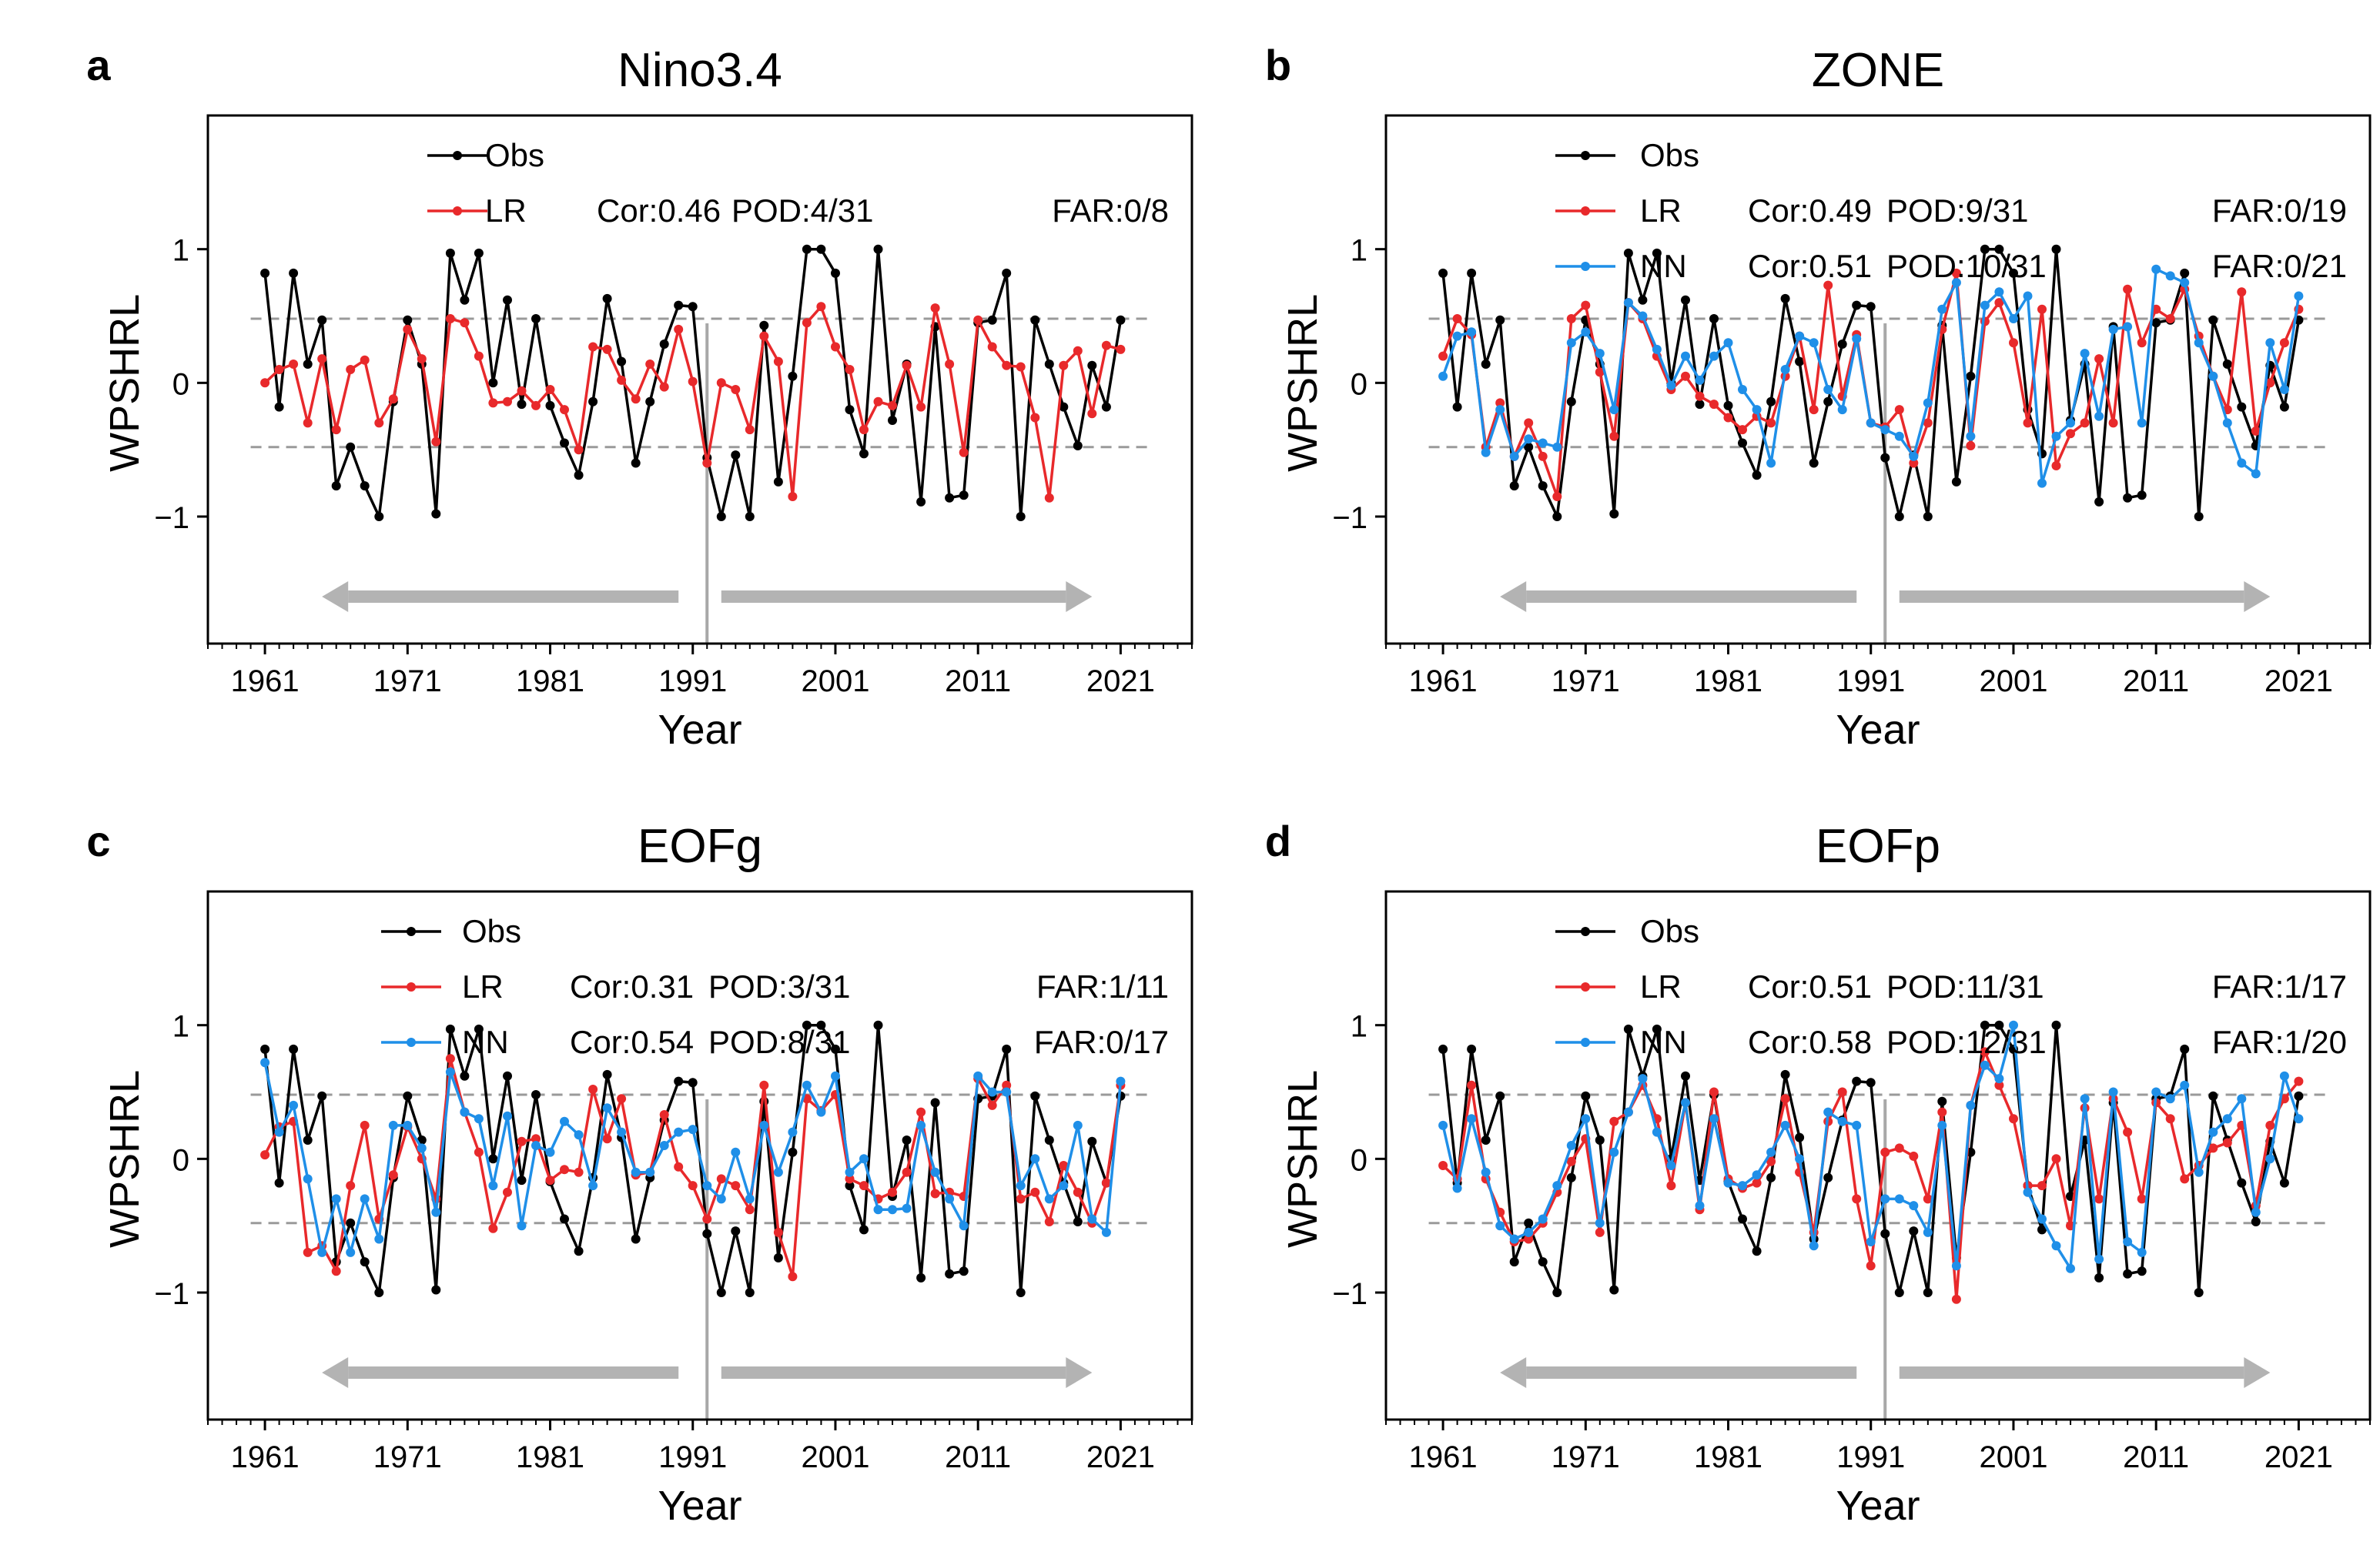 Image resolution: width=2380 pixels, height=1562 pixels. What do you see at coordinates (700, 847) in the screenshot?
I see `panel-title: EOFg` at bounding box center [700, 847].